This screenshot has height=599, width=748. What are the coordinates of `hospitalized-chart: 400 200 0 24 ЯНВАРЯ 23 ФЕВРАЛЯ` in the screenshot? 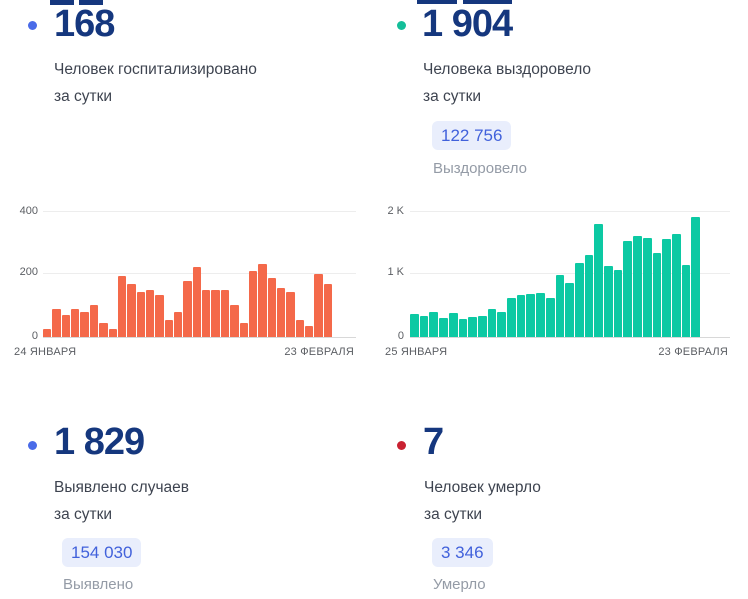 It's located at (185, 285).